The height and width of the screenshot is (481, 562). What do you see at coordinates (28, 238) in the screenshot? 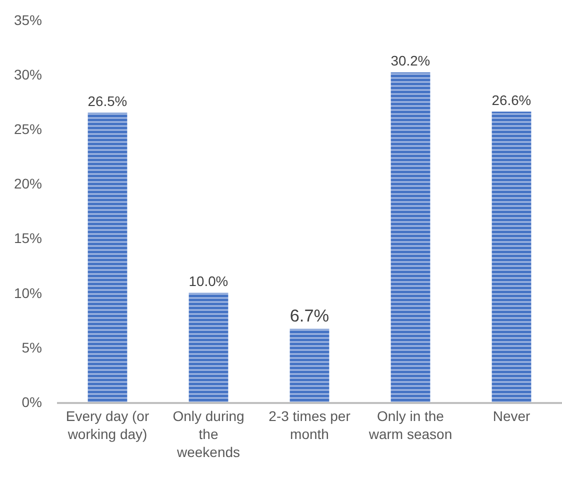
I see `y-tick-label: 15%` at bounding box center [28, 238].